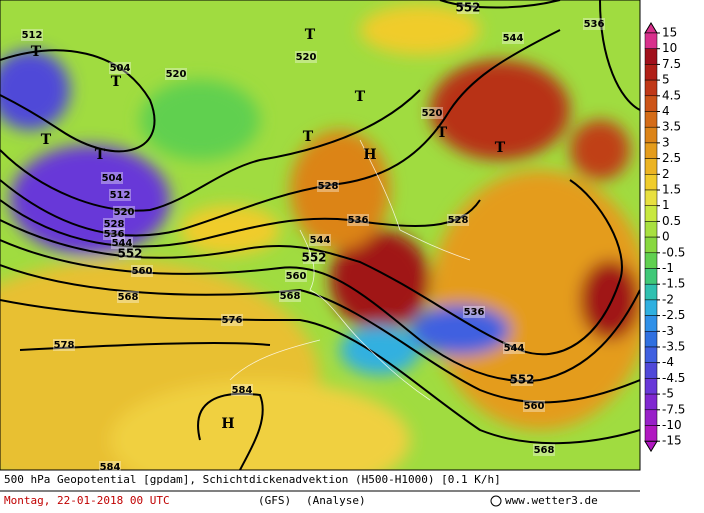  Describe the element at coordinates (669, 33) in the screenshot. I see `colorbar-label: 15` at that location.